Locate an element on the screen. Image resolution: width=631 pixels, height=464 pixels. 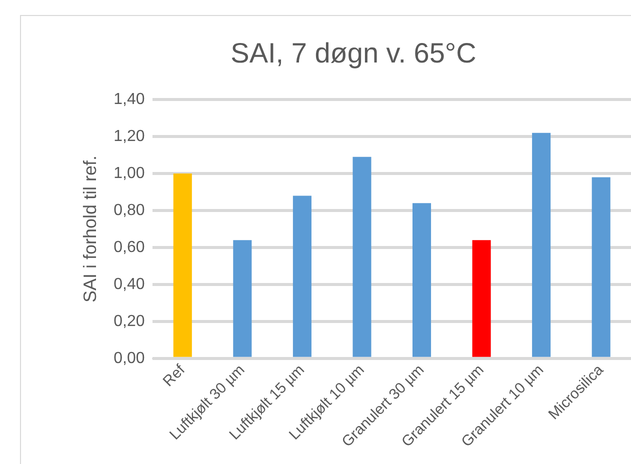
y-axis-title: SAI i forhold til ref. is located at coordinates (90, 229).